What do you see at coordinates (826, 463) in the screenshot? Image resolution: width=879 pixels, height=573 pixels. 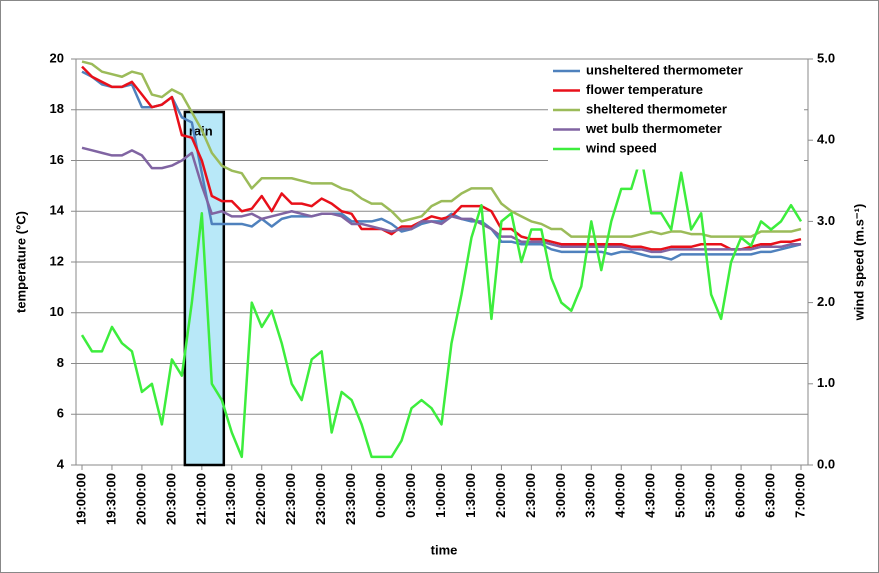 I see `y2-tick-label: 0.0` at bounding box center [826, 463].